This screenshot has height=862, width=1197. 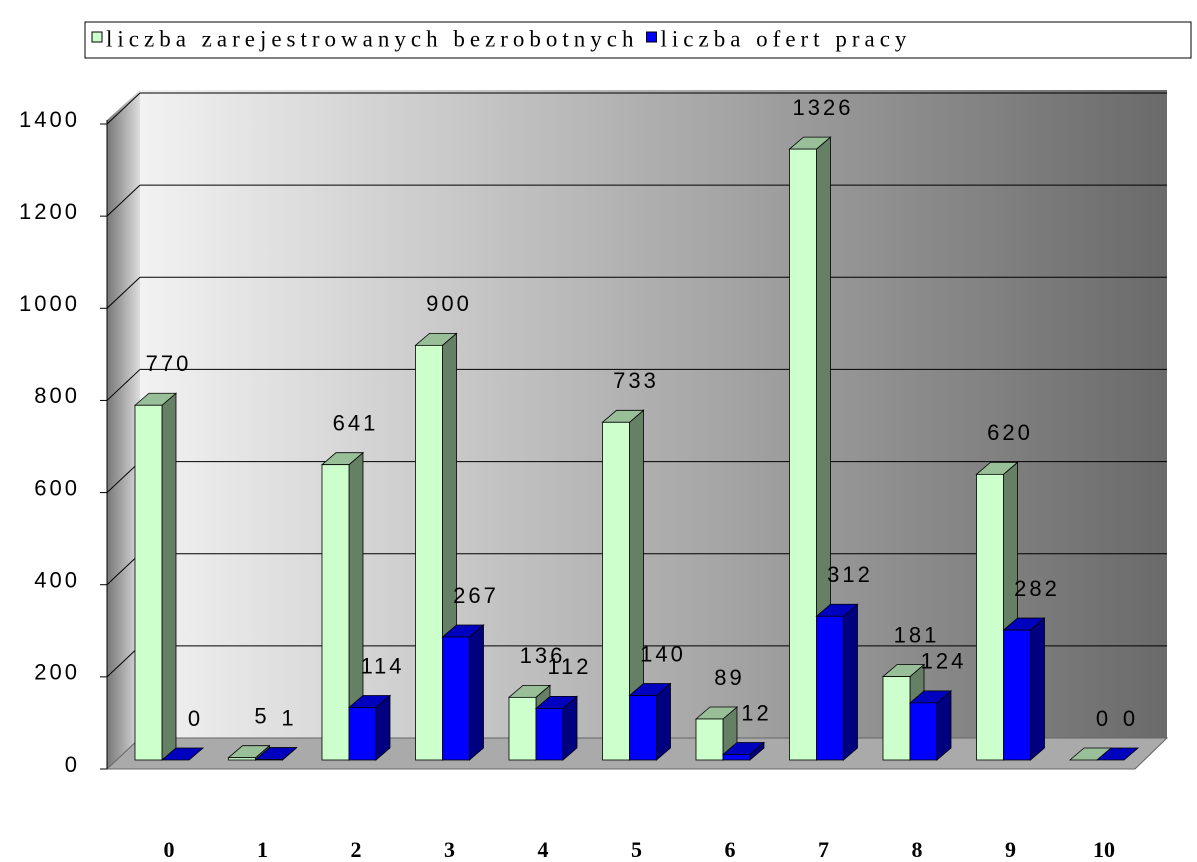 I want to click on data-label: 641, so click(x=356, y=422).